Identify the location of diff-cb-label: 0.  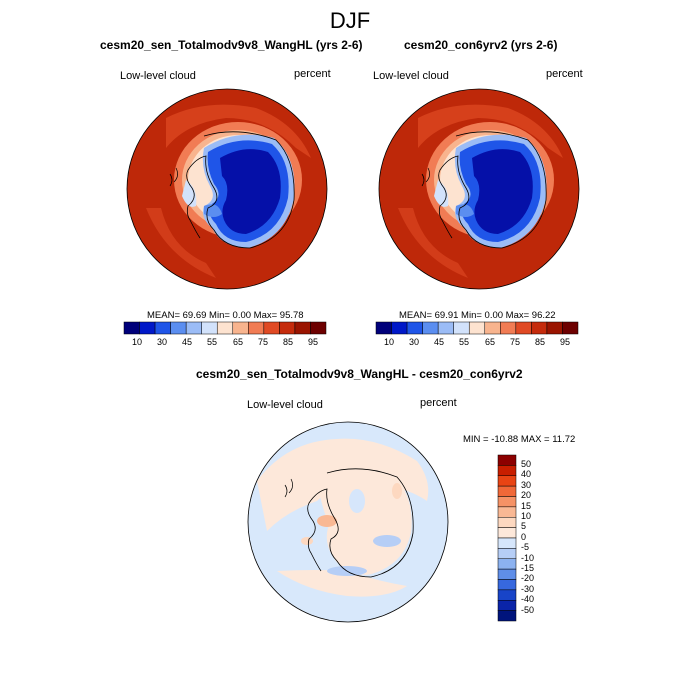
(524, 536).